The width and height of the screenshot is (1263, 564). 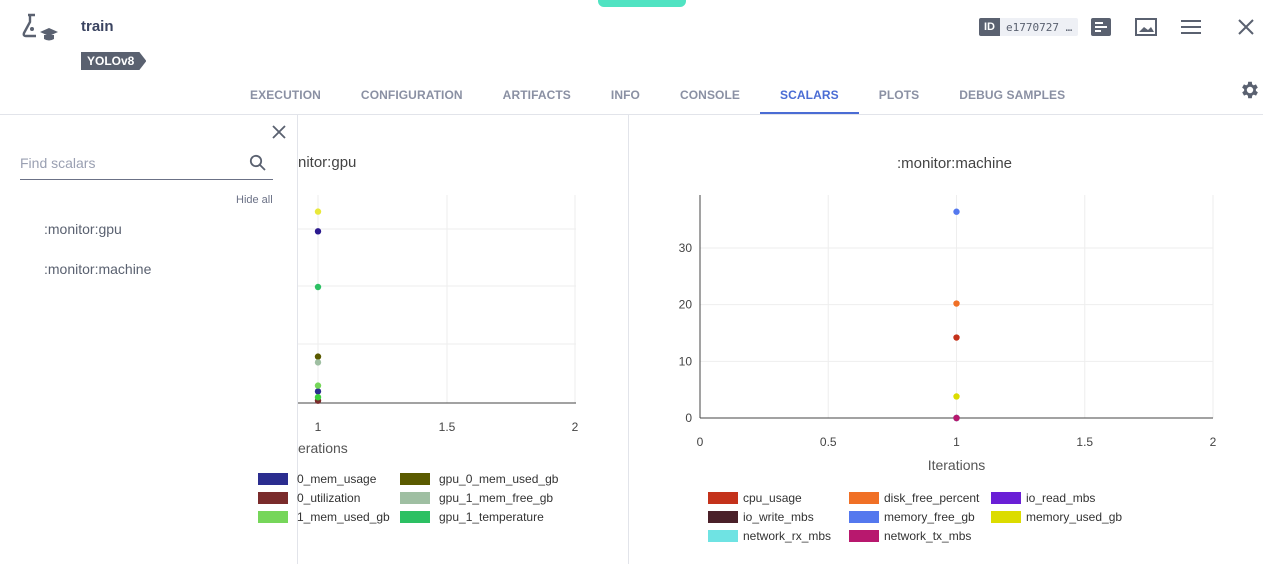 I want to click on tab-execution: EXECUTION, so click(x=285, y=95).